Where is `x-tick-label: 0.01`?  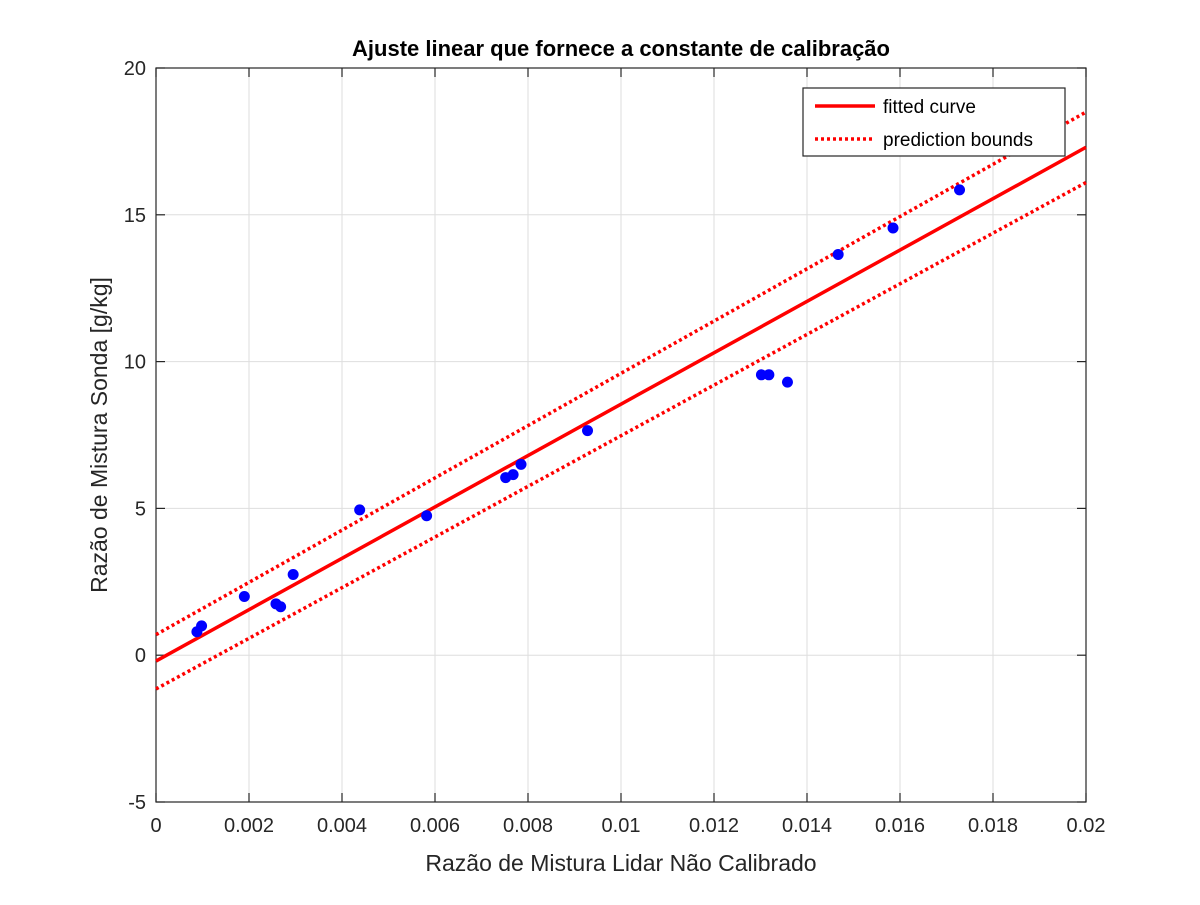
x-tick-label: 0.01 is located at coordinates (621, 826).